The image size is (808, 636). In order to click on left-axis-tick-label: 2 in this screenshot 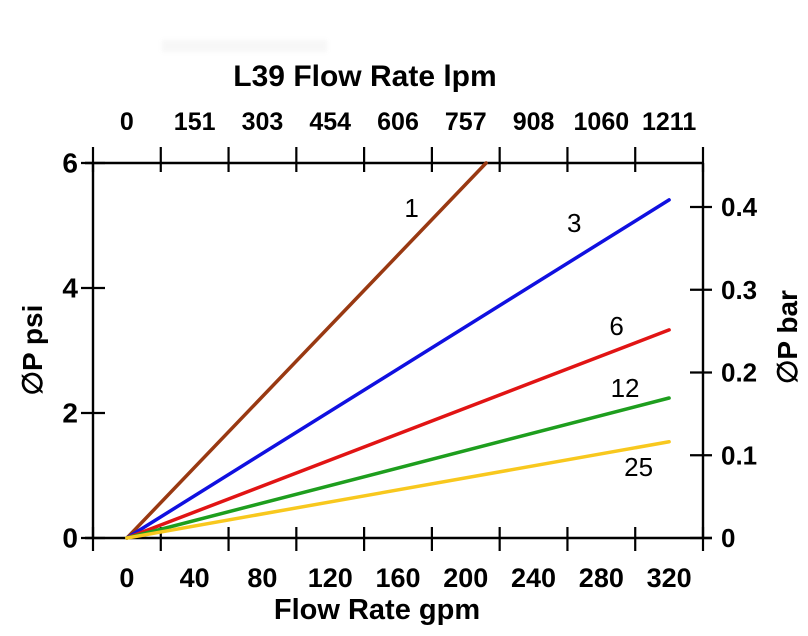, I will do `click(70, 413)`.